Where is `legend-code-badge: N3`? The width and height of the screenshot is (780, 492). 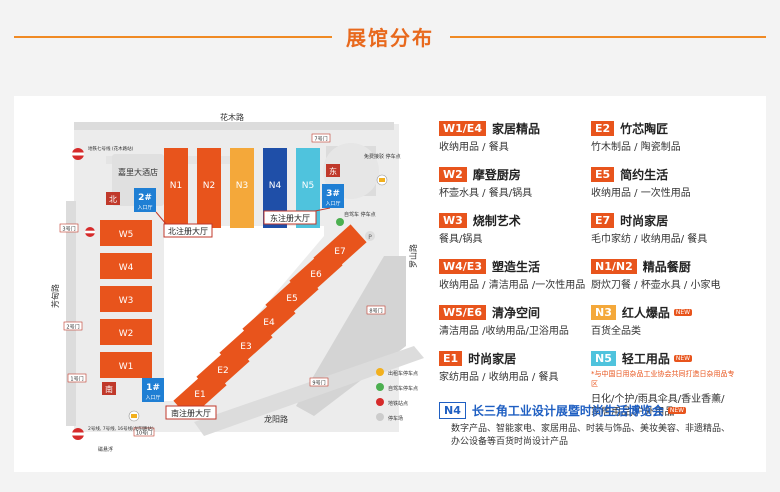
legend-code-badge: N3 is located at coordinates (603, 312).